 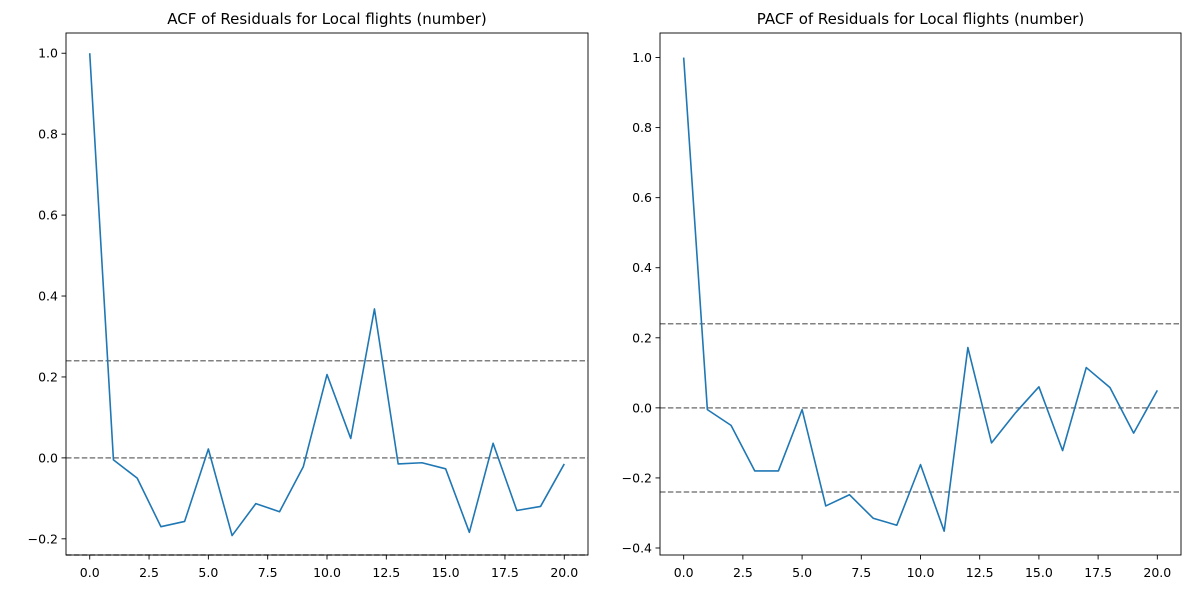 I want to click on acf-y-tick-label: 0.0, so click(x=48, y=457).